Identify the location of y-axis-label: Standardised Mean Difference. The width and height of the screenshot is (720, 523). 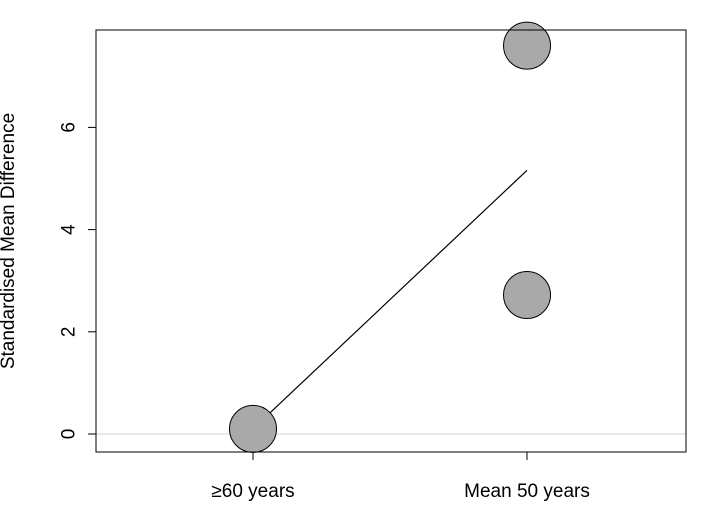
(9, 241).